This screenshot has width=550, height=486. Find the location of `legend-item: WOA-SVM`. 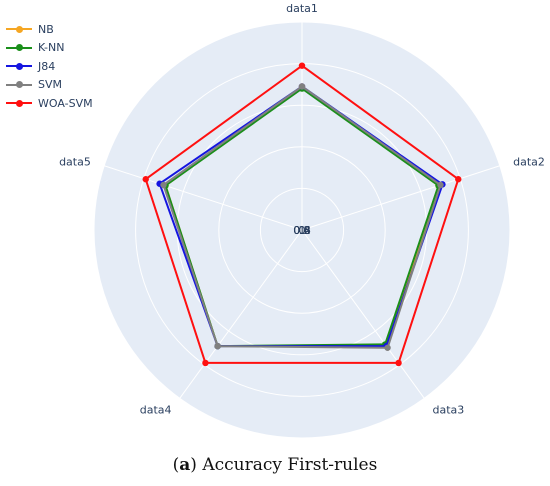

legend-item: WOA-SVM is located at coordinates (49, 103).